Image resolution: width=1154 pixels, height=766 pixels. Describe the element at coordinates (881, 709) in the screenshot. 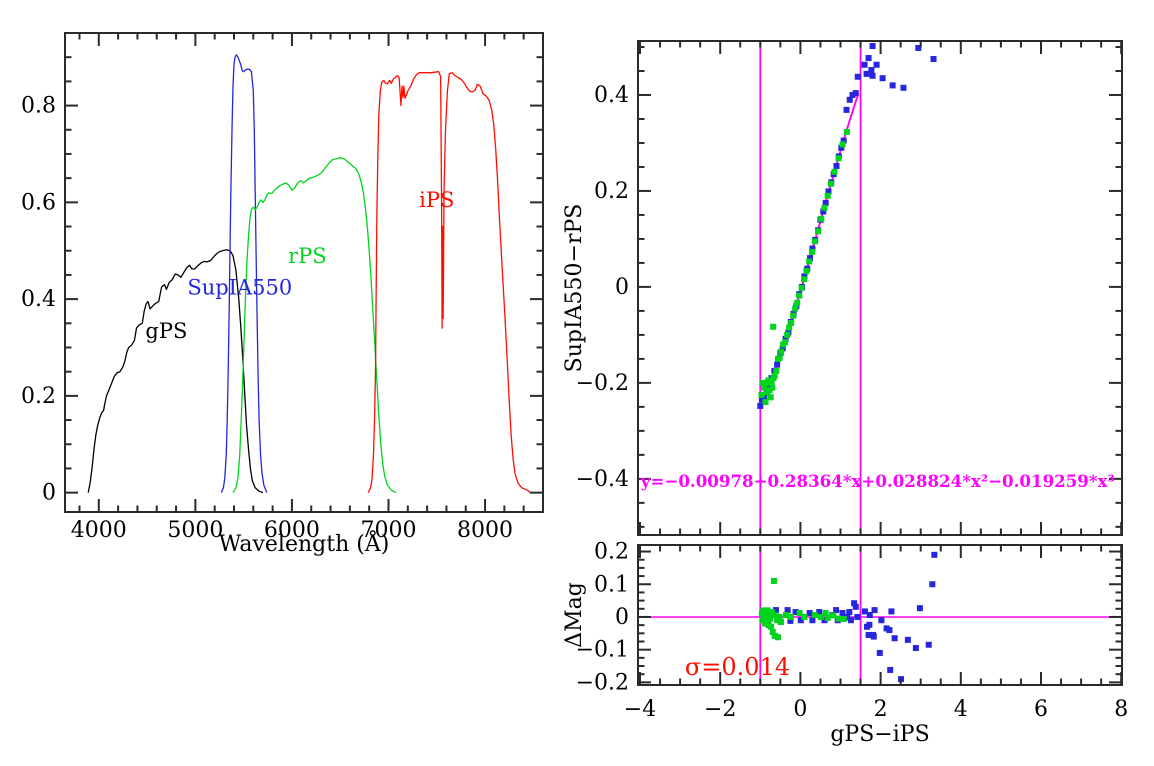

I see `x-tick-label: 2` at that location.